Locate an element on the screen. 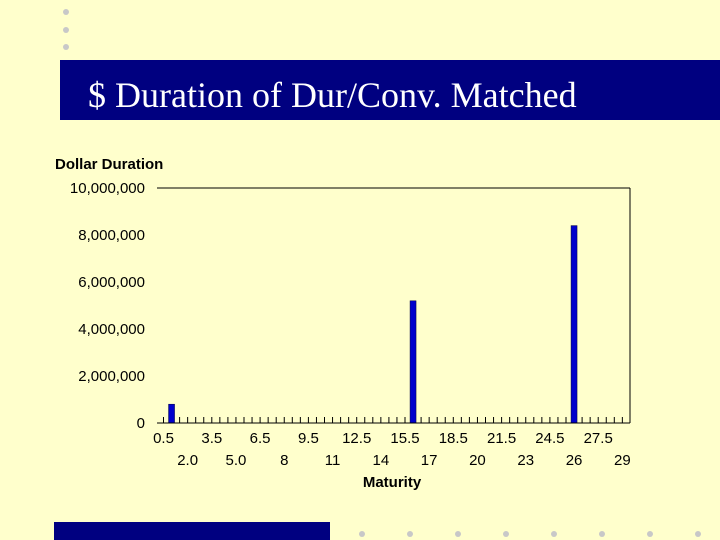 Image resolution: width=720 pixels, height=540 pixels. x-tick-label: 9.5 is located at coordinates (308, 438).